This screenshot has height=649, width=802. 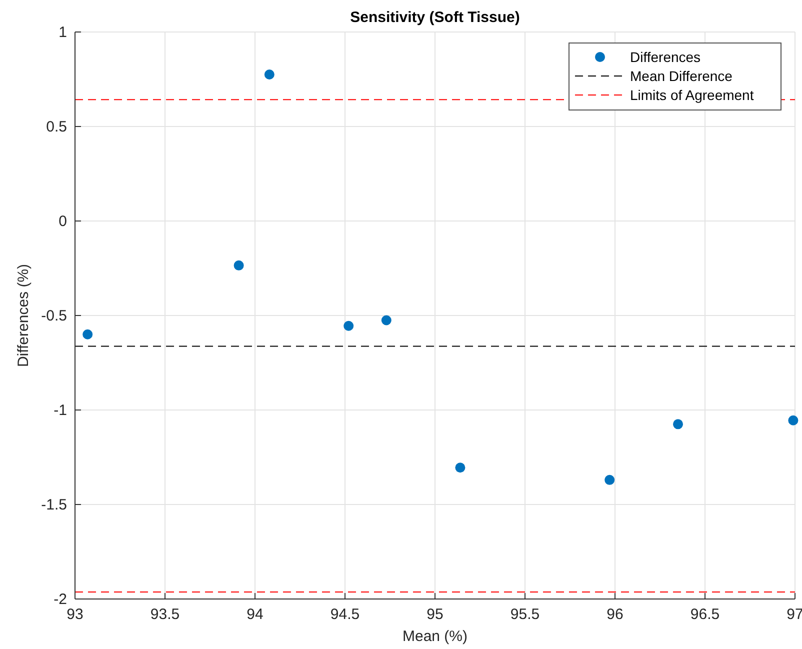 I want to click on legend-label: Differences, so click(x=665, y=57).